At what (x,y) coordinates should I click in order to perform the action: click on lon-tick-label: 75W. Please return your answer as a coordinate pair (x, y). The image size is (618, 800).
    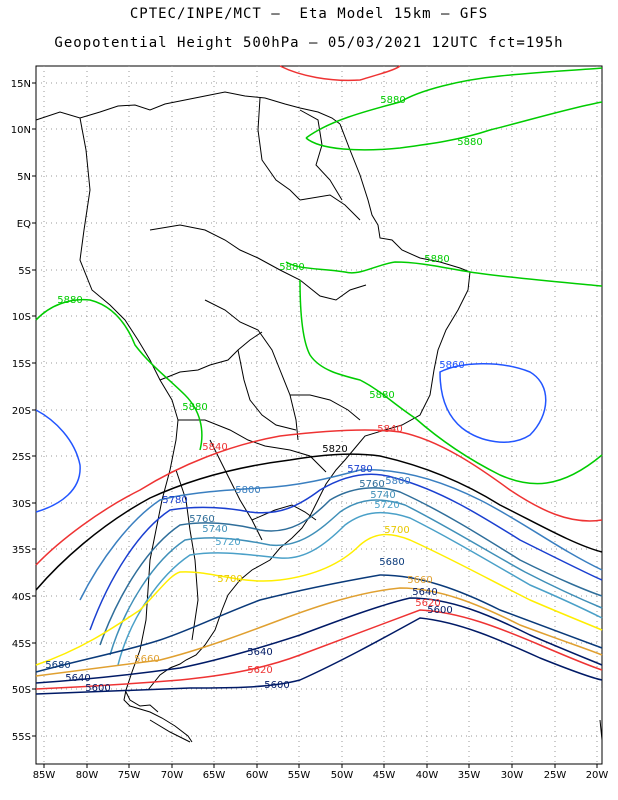
    Looking at the image, I should click on (129, 775).